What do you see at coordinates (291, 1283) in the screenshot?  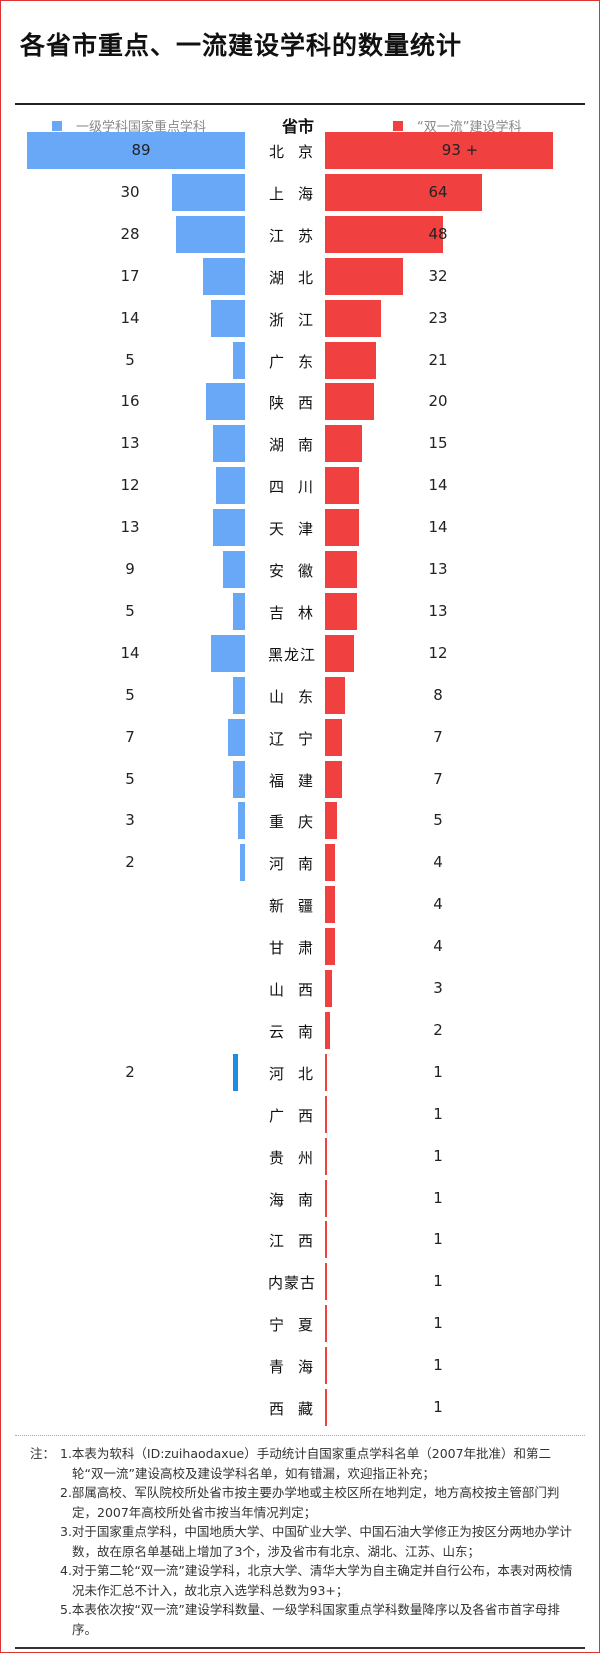 I see `category-label-27: 内蒙古` at bounding box center [291, 1283].